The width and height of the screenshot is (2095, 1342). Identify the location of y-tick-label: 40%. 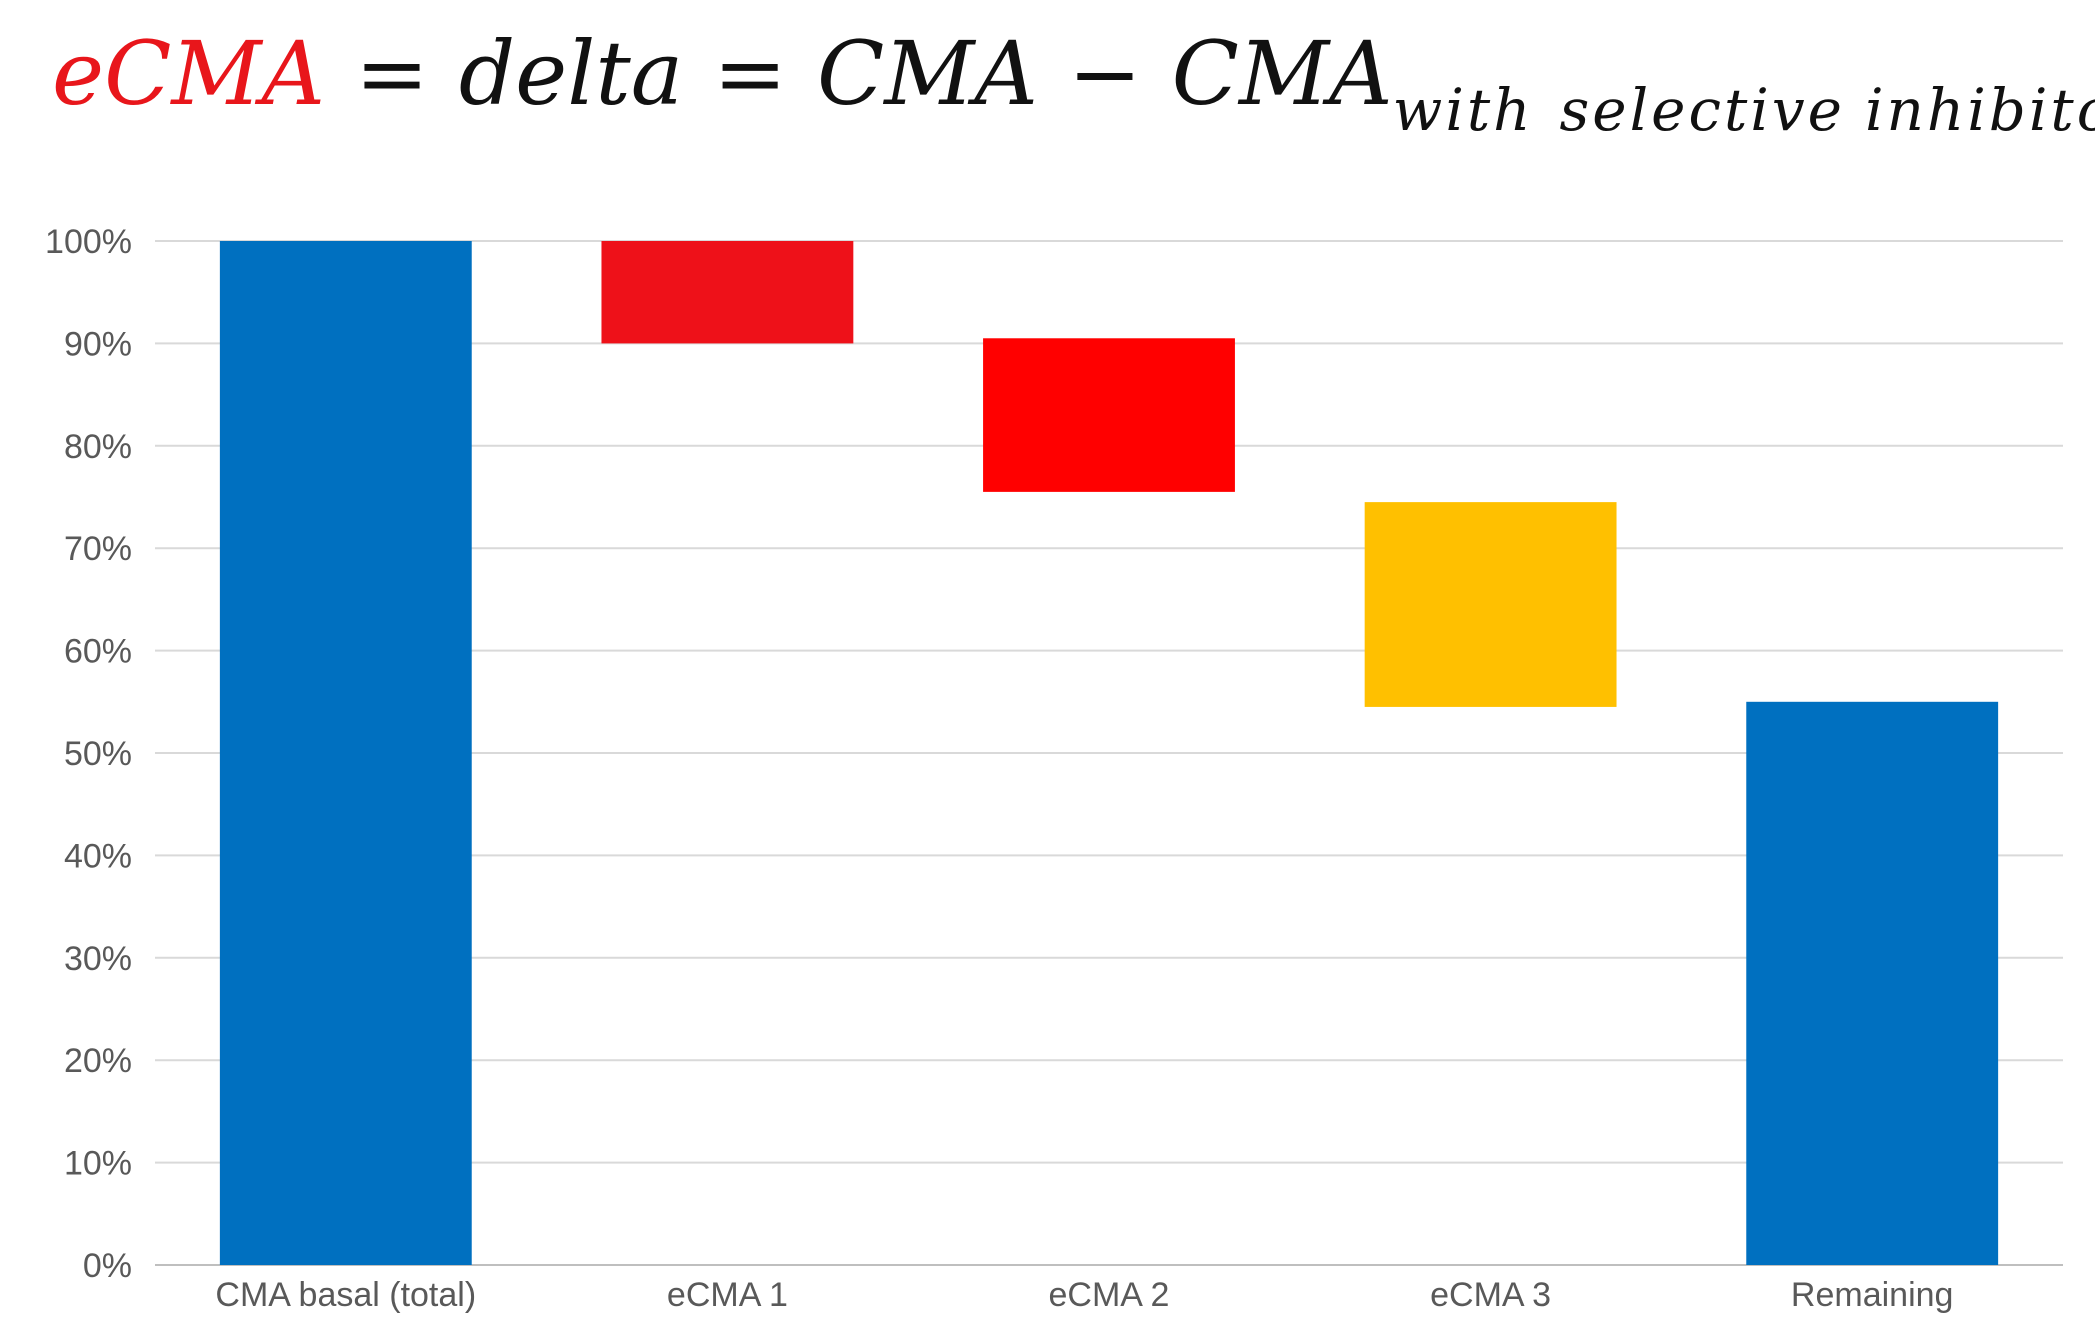
(98, 856).